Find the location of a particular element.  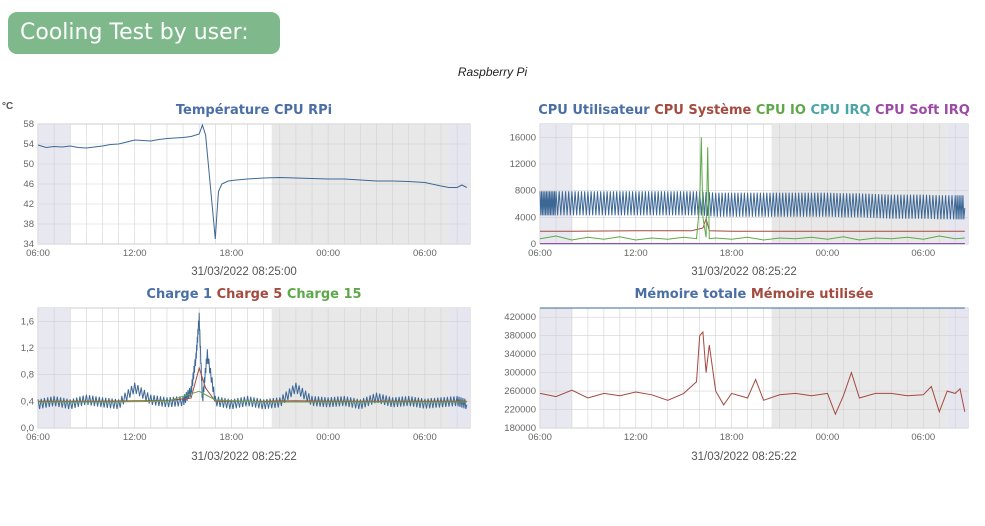

y-tick-label: 1,6 is located at coordinates (27, 321).